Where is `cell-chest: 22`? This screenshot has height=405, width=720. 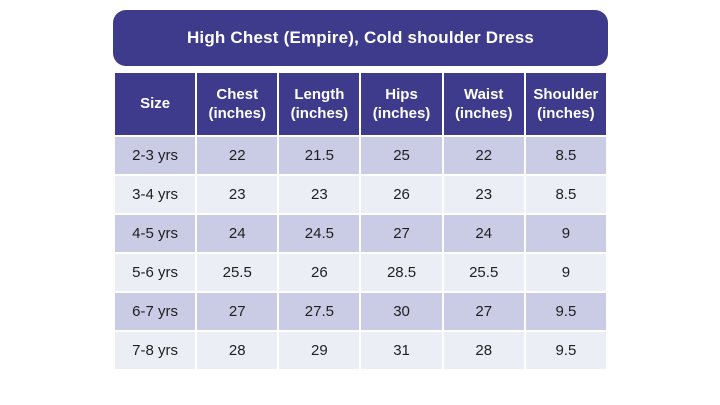
cell-chest: 22 is located at coordinates (237, 155).